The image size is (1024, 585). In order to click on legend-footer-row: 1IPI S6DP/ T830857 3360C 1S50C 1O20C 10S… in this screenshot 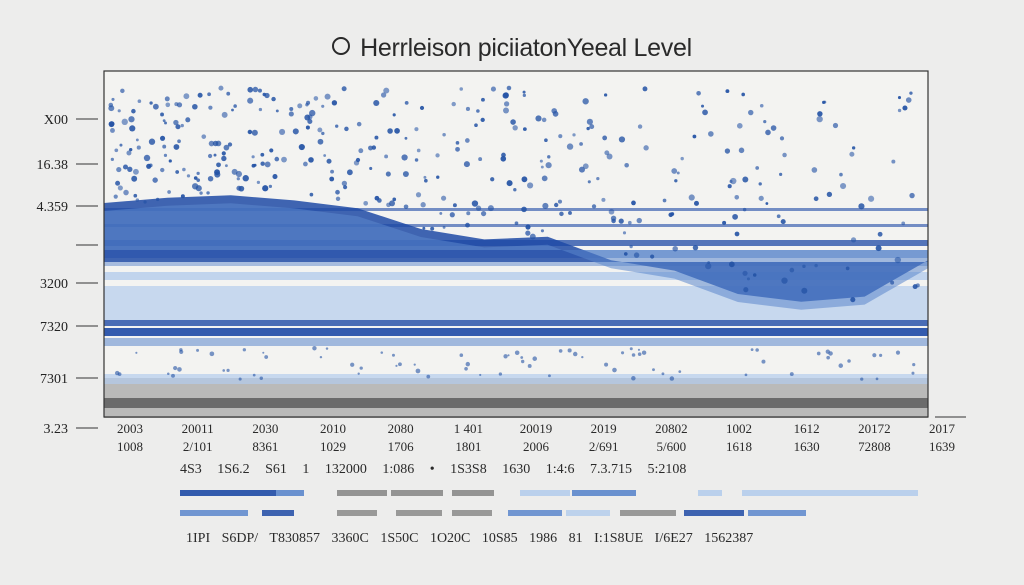, I will do `click(470, 538)`.